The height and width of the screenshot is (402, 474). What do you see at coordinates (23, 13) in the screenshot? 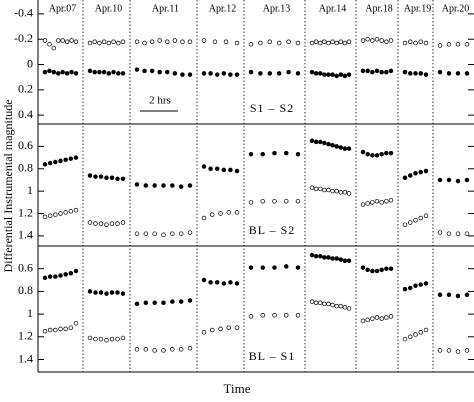
I see `y-tick-label: -0.4` at bounding box center [23, 13].